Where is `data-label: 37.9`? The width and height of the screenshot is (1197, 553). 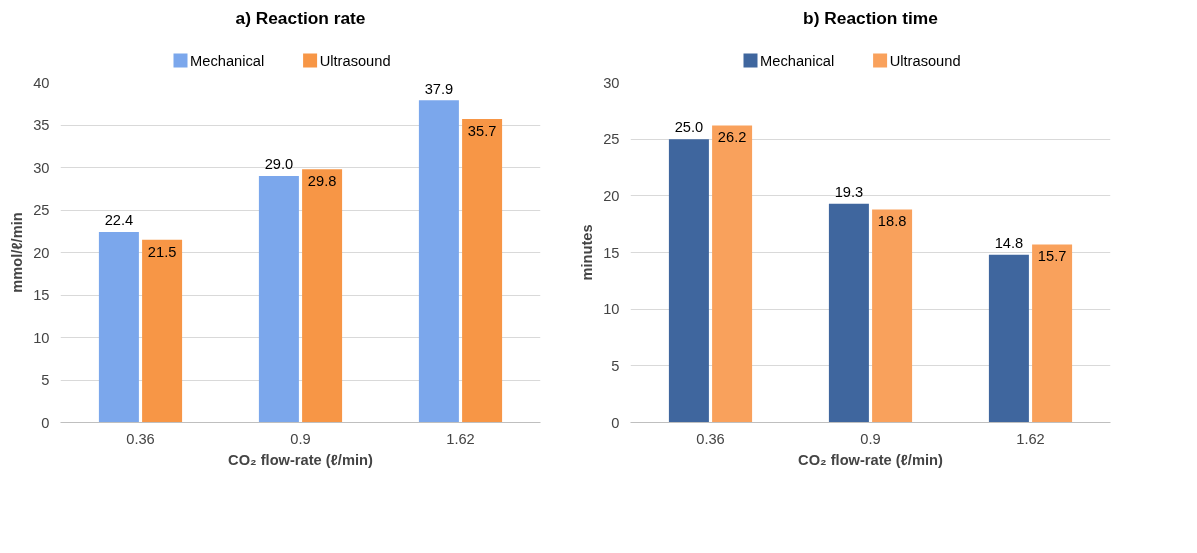
data-label: 37.9 is located at coordinates (439, 88).